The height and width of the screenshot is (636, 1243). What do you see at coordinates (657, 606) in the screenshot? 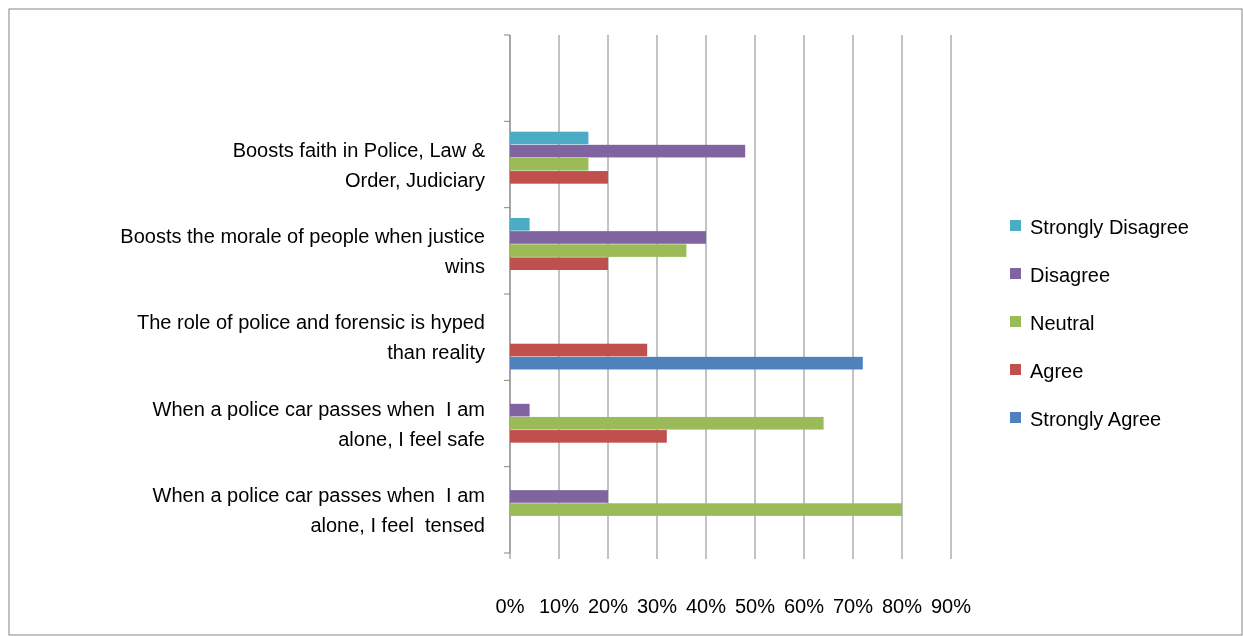
I see `x-tick-label: 30%` at bounding box center [657, 606].